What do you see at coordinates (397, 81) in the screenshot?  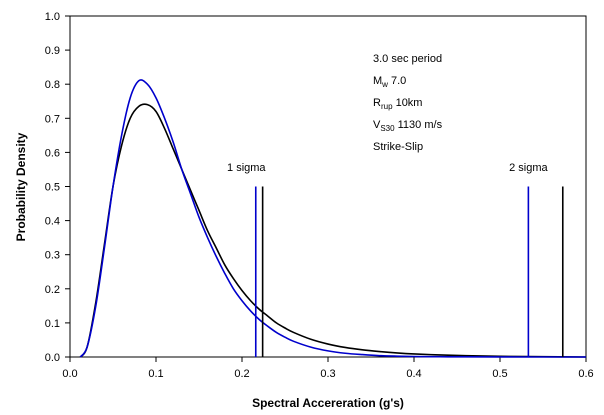 I see `magnitude-value: 7.0` at bounding box center [397, 81].